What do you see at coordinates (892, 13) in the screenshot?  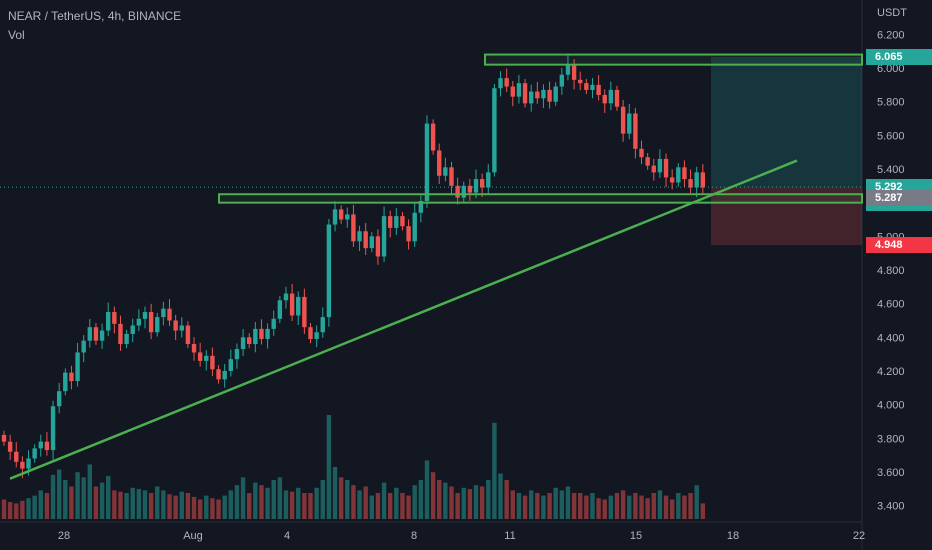 I see `axis-unit-label: USDT` at bounding box center [892, 13].